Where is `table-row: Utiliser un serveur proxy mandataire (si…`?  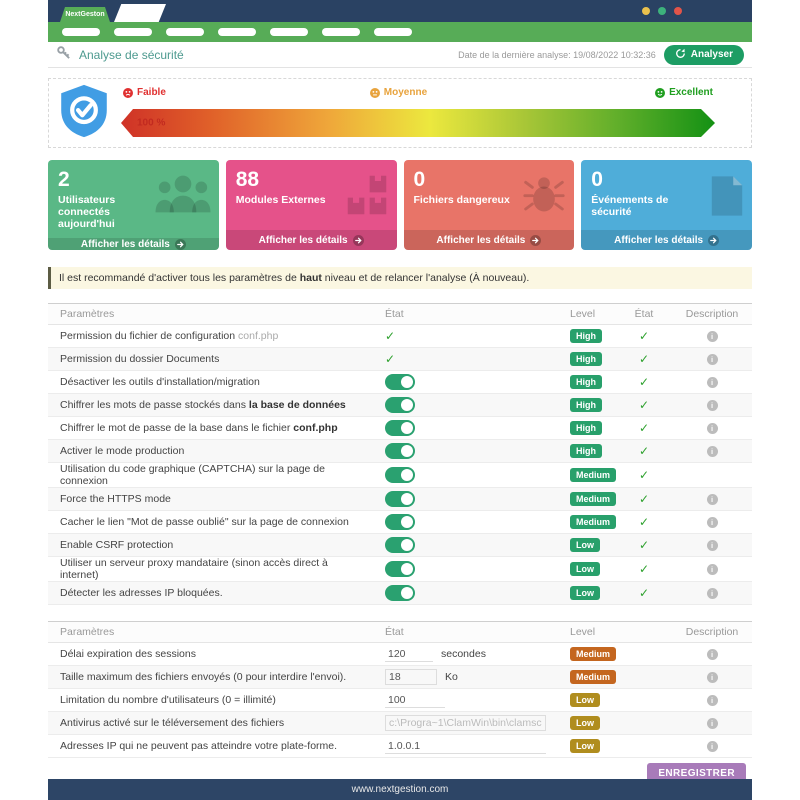
table-row: Utiliser un serveur proxy mandataire (si… is located at coordinates (400, 569).